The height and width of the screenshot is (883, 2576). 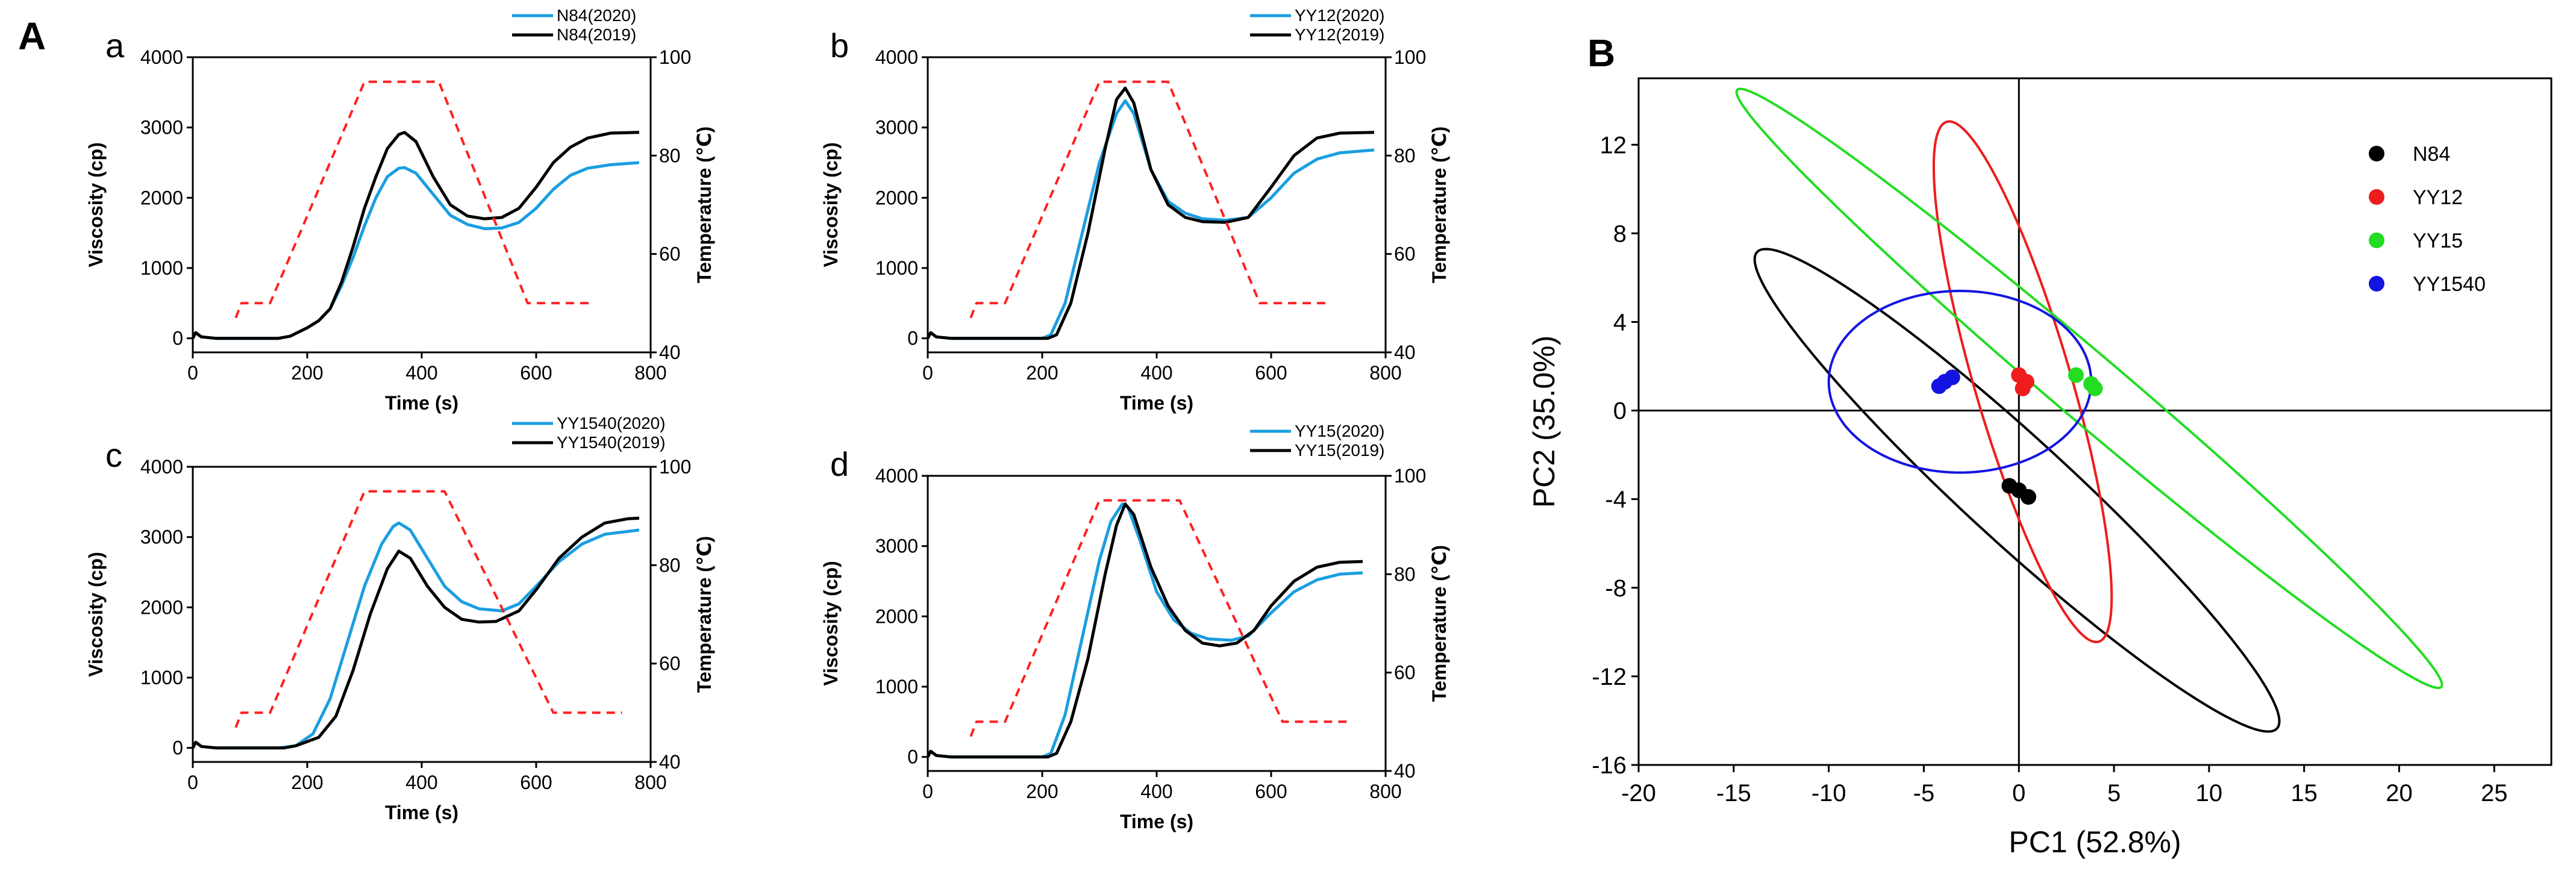 I want to click on legend-label: YY1540(2019), so click(x=612, y=442).